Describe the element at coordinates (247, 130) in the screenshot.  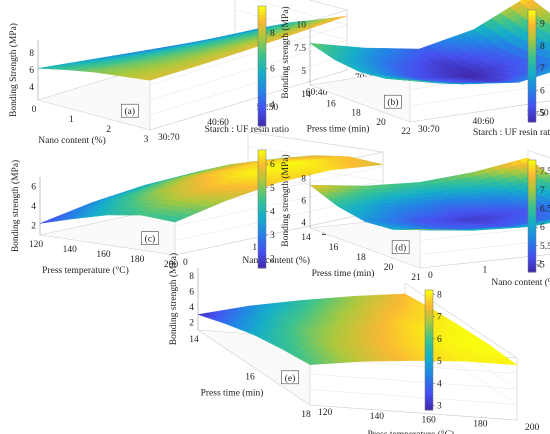
I see `y-axis-label: Starch : UF resin ratio` at that location.